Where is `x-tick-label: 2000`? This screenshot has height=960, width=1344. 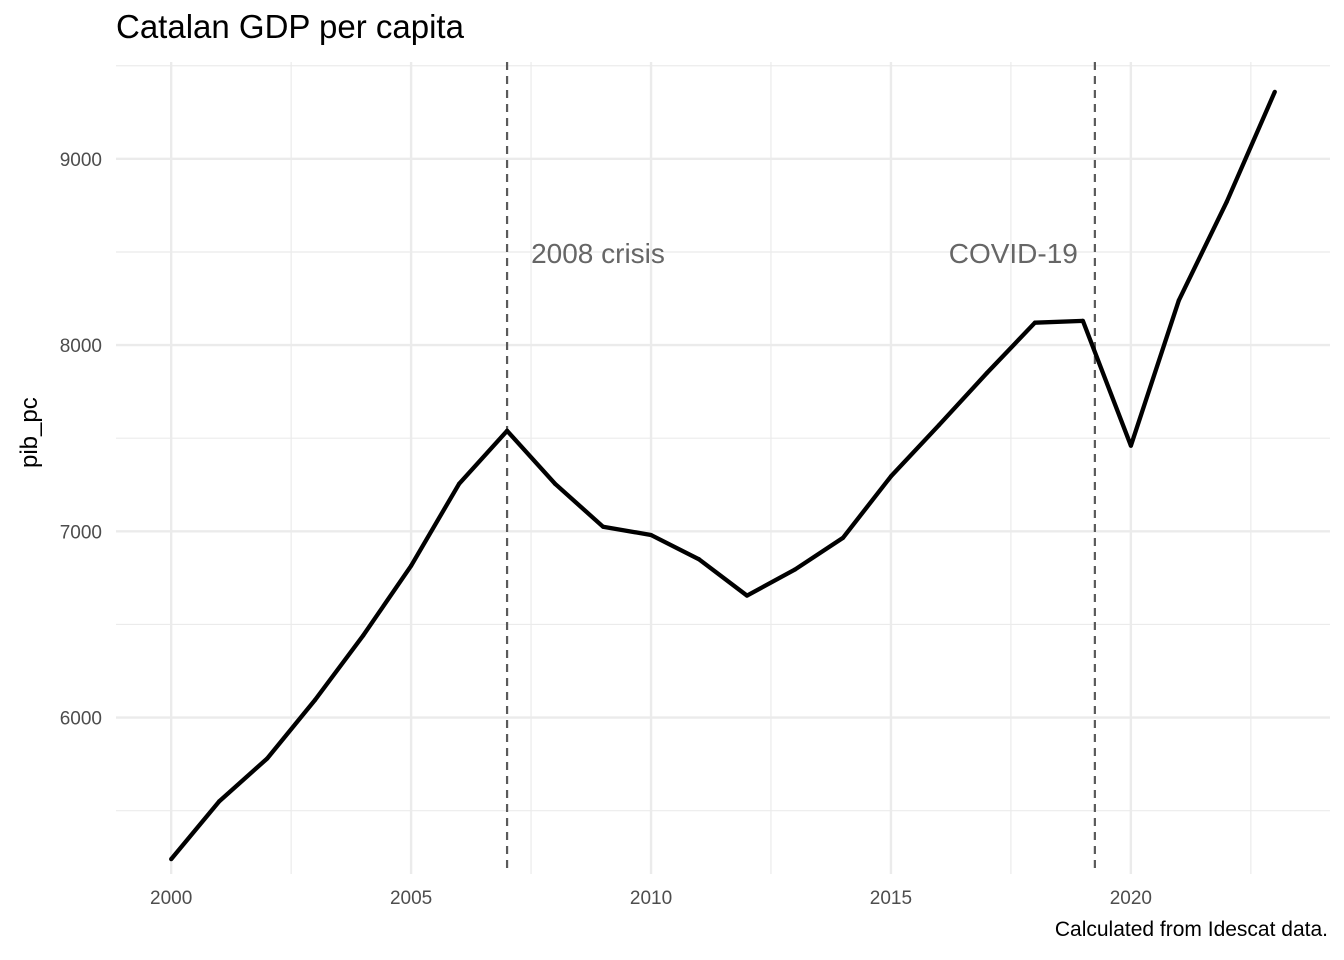
x-tick-label: 2000 is located at coordinates (171, 898).